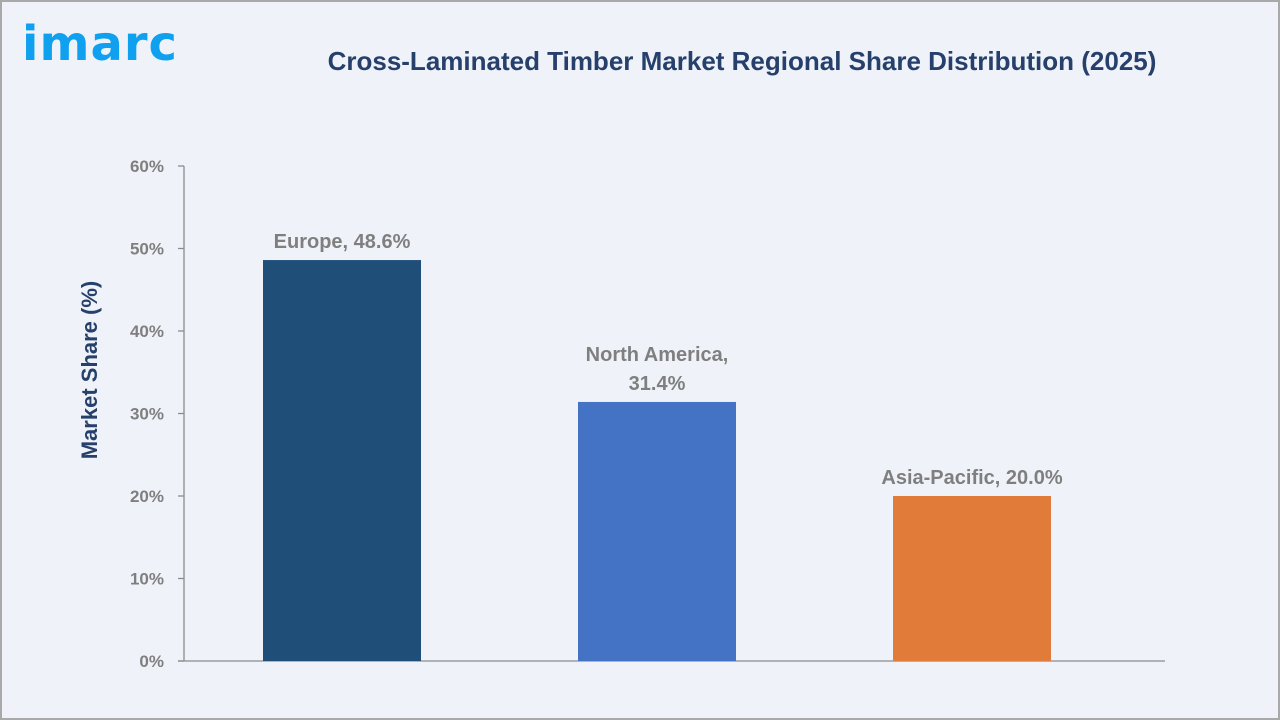 The image size is (1280, 720). What do you see at coordinates (147, 249) in the screenshot?
I see `y-tick-label: 50%` at bounding box center [147, 249].